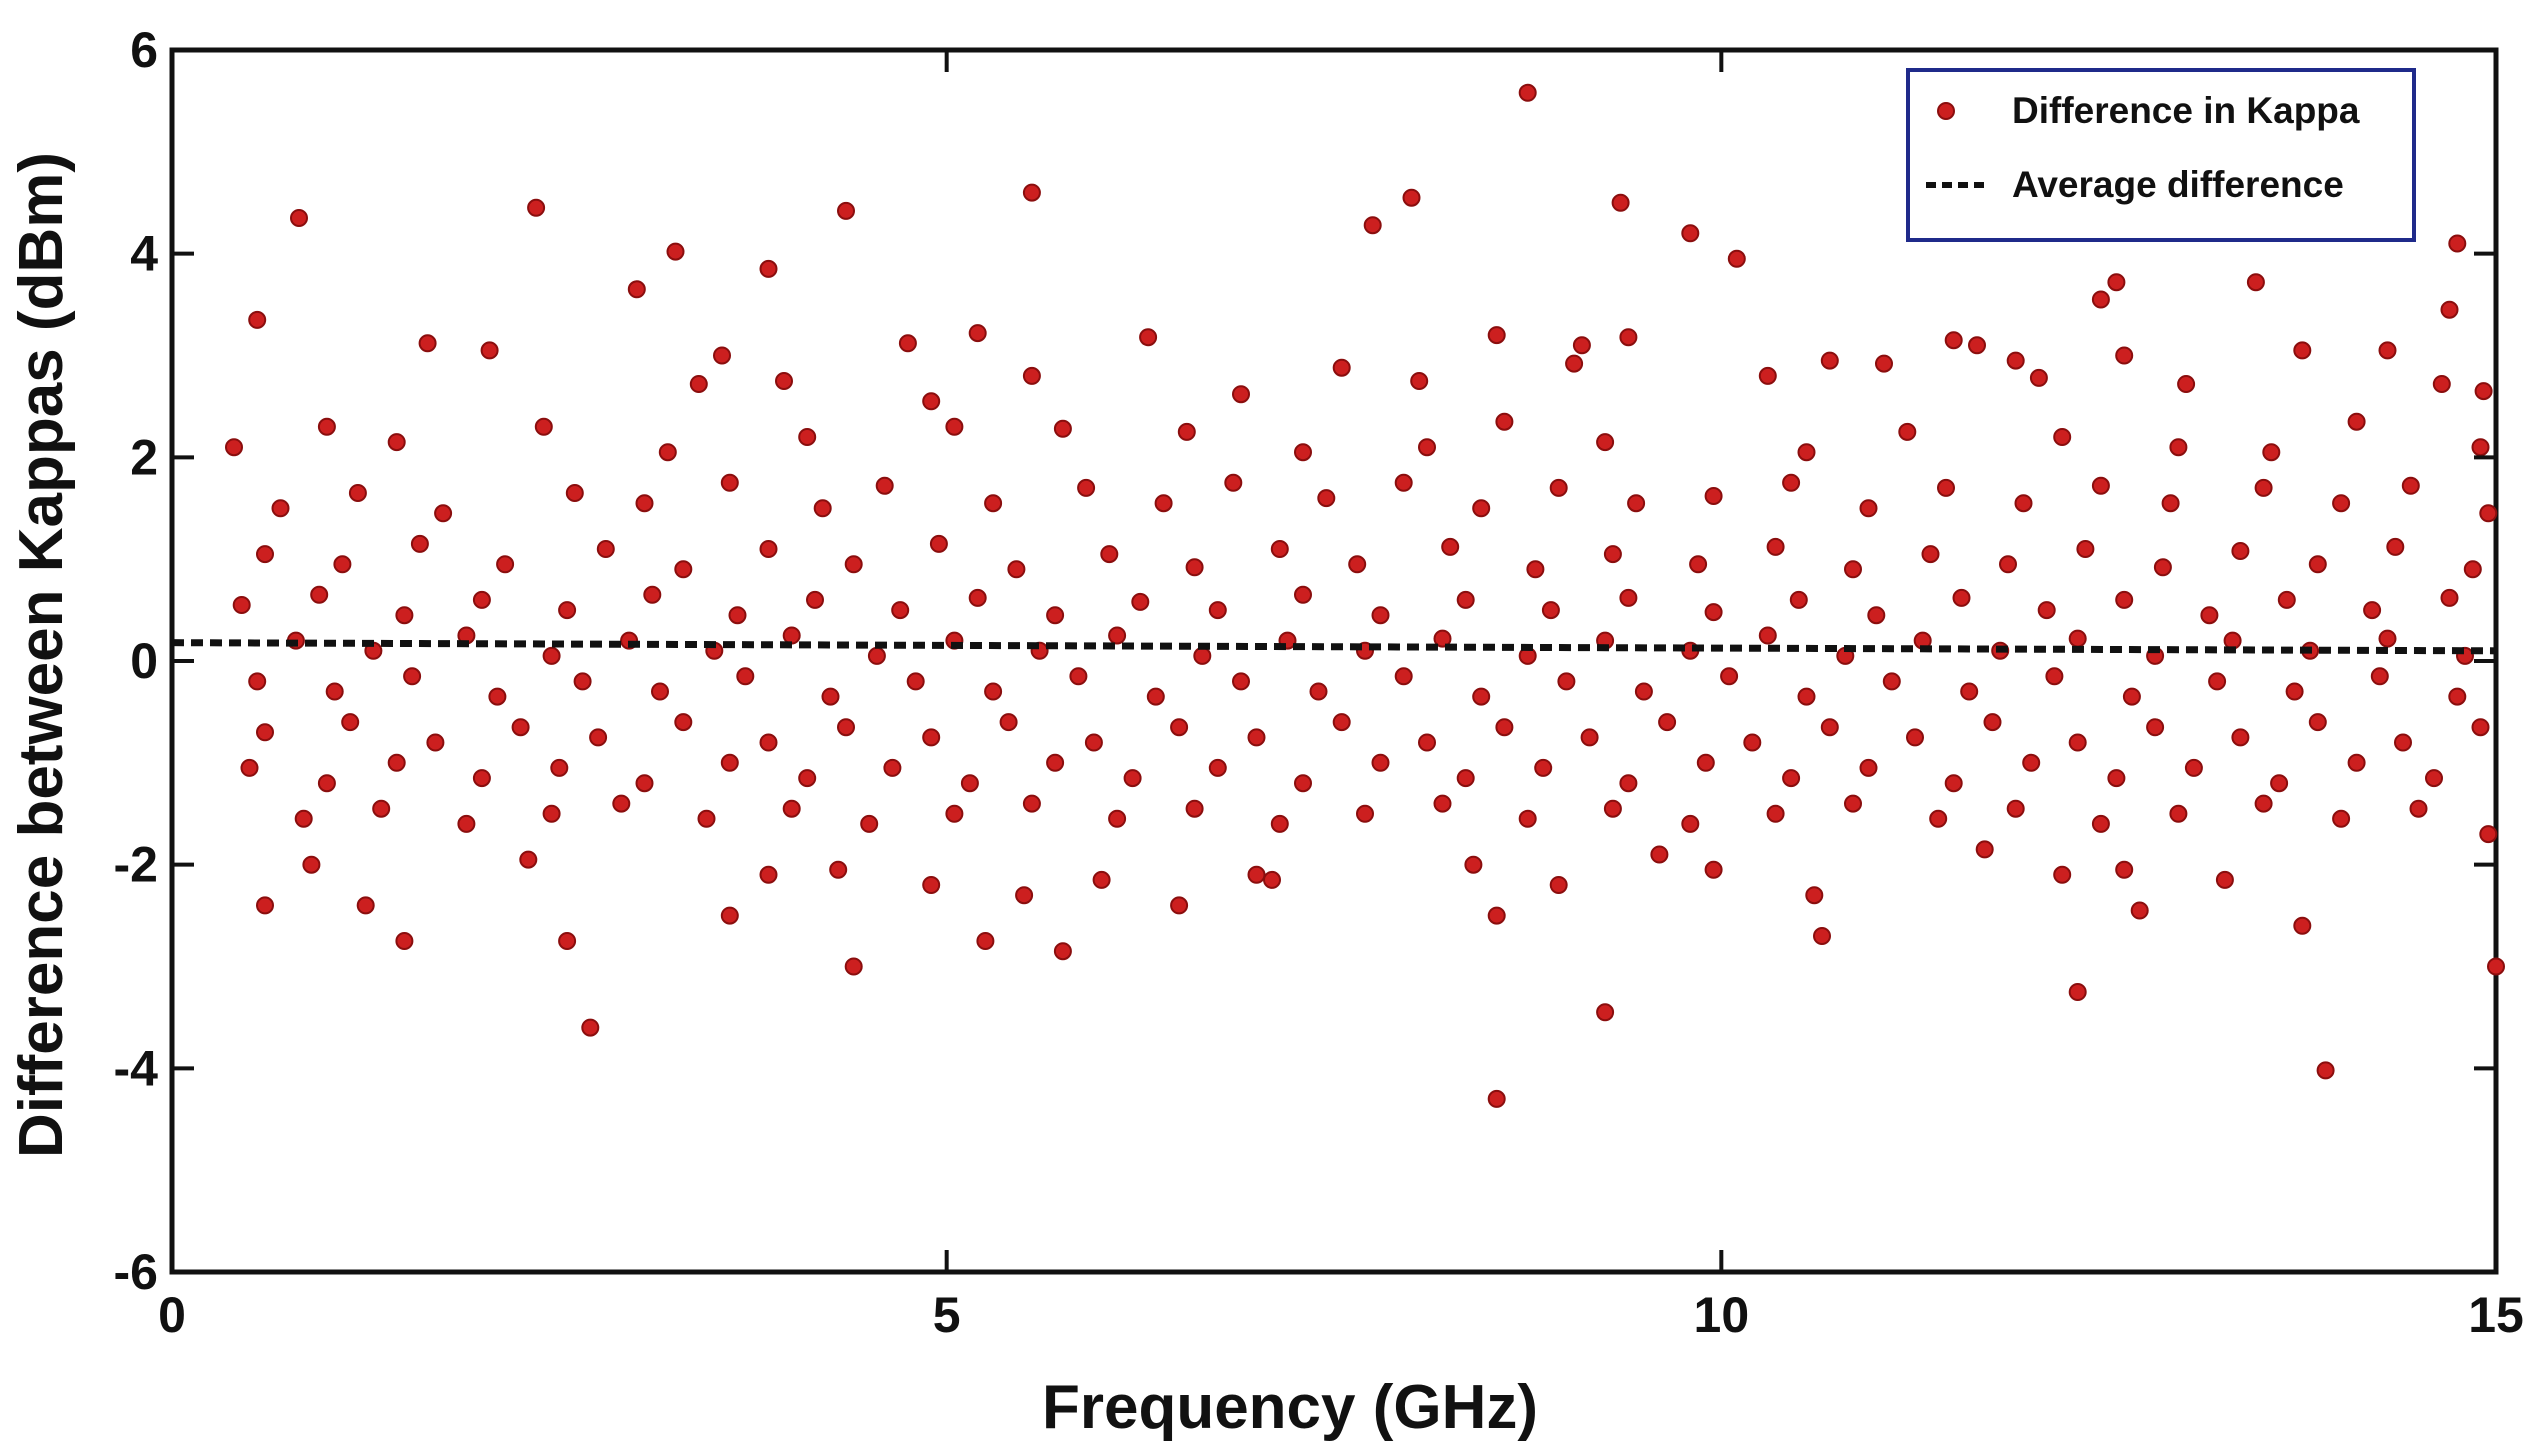  Describe the element at coordinates (2186, 110) in the screenshot. I see `legend-label-points: Difference in Kappa` at that location.